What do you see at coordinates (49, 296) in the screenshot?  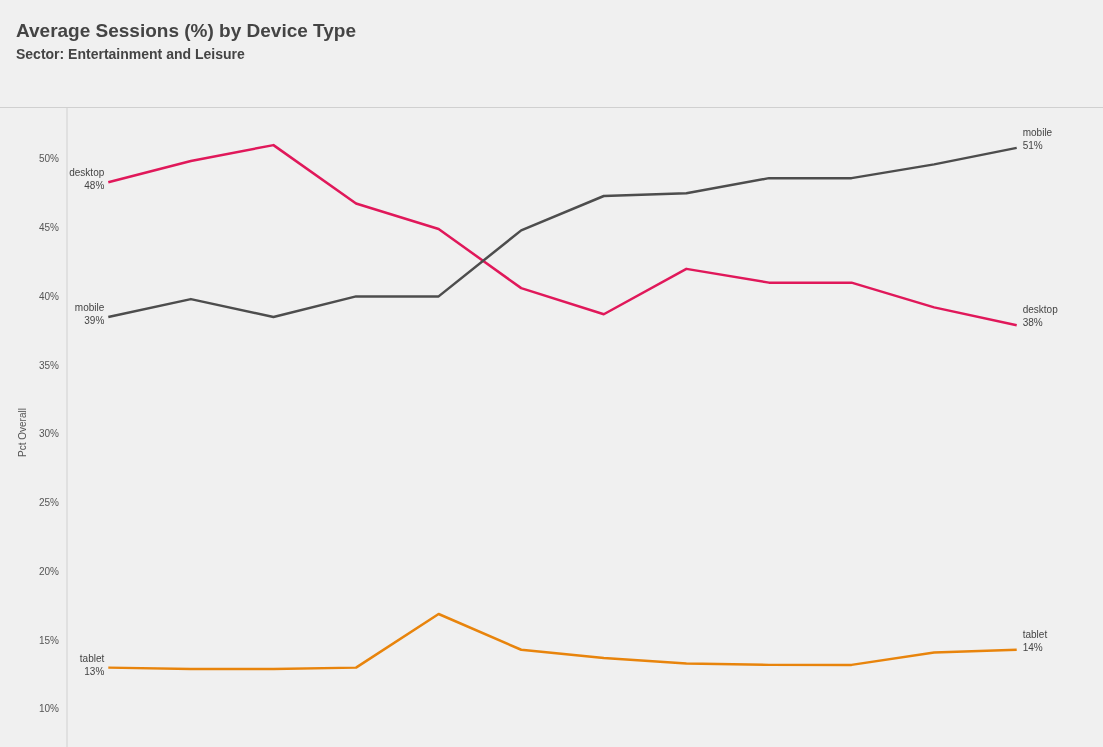 I see `y-tick-label: 40%` at bounding box center [49, 296].